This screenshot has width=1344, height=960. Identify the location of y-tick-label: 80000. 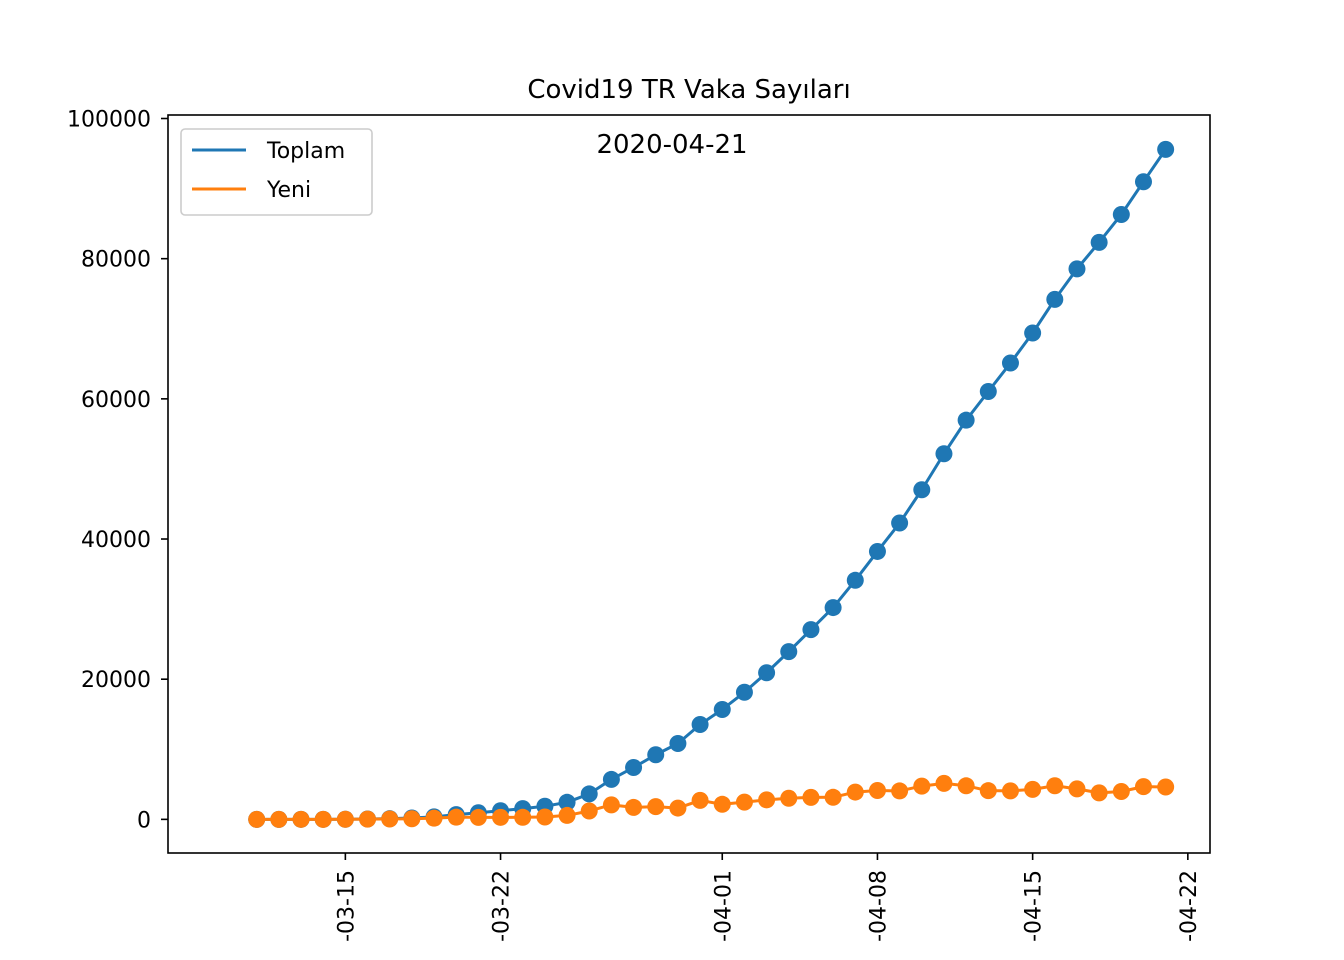
(116, 260).